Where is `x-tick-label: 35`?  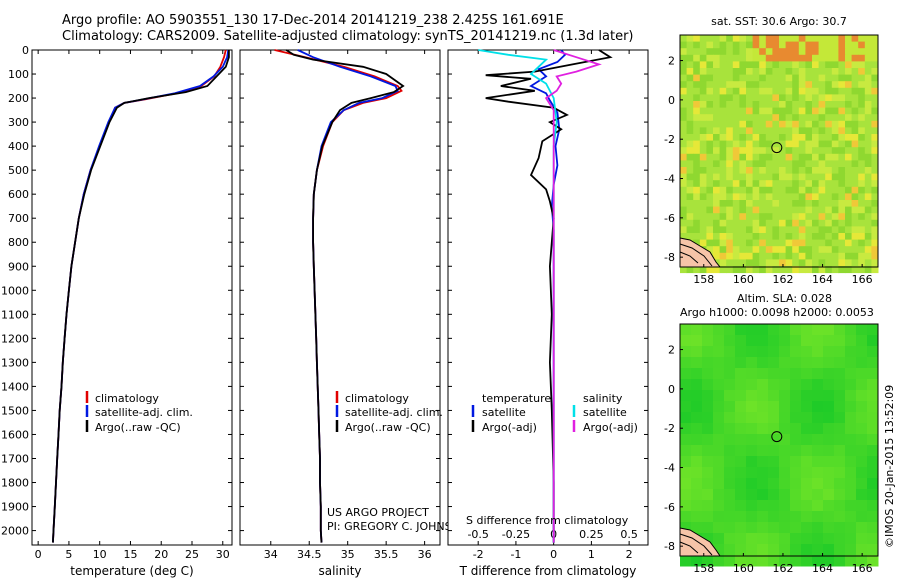
x-tick-label: 35 is located at coordinates (348, 554).